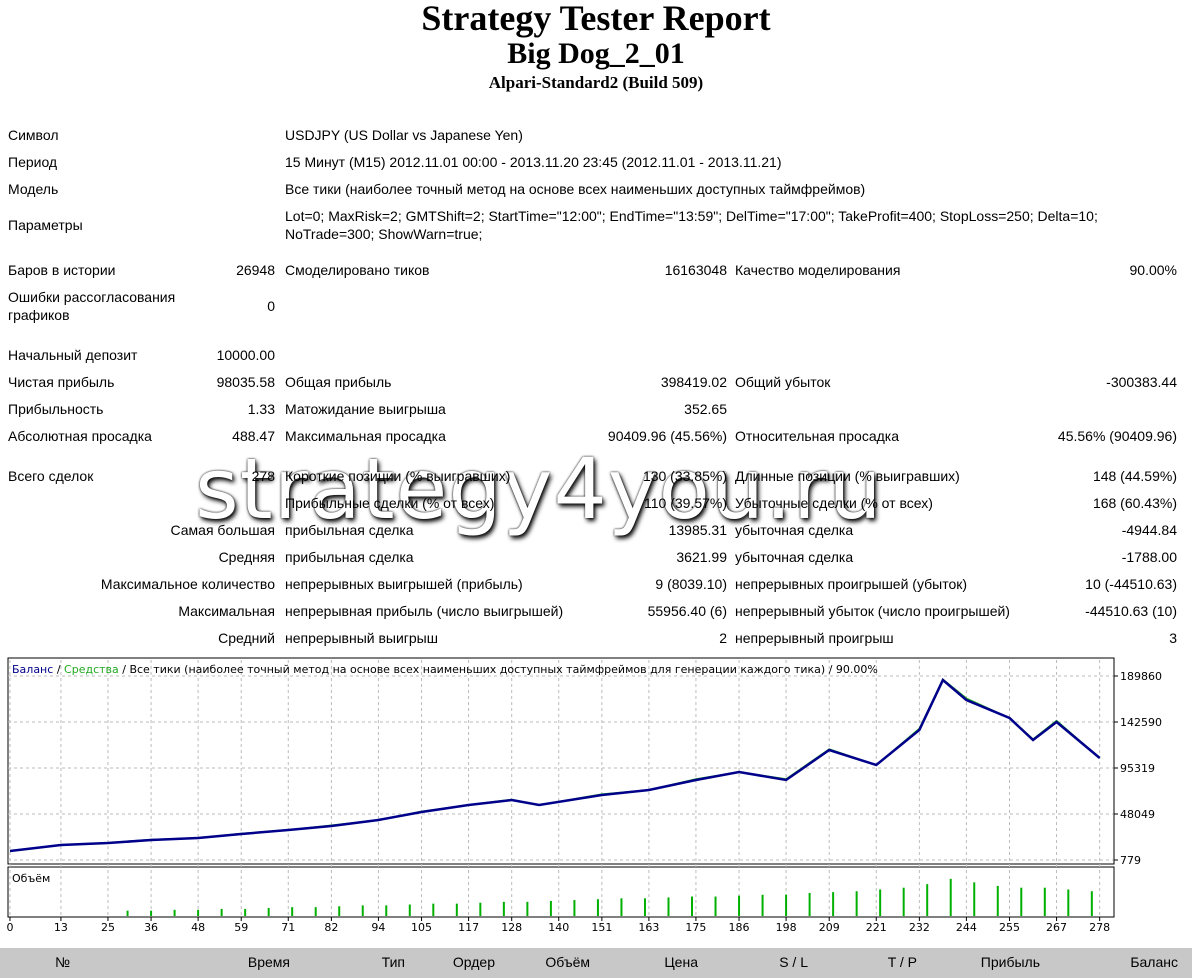 The width and height of the screenshot is (1192, 978). What do you see at coordinates (1137, 768) in the screenshot?
I see `y-tick-label: 95319` at bounding box center [1137, 768].